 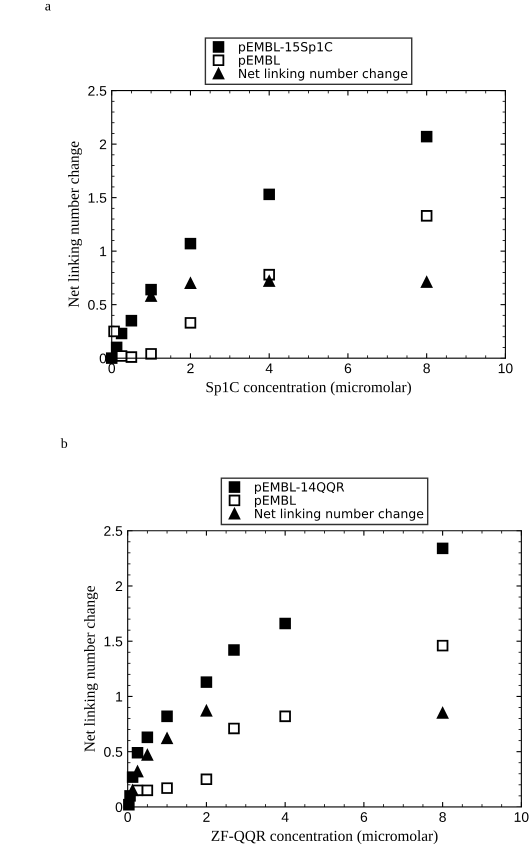 What do you see at coordinates (48, 7) in the screenshot?
I see `text: a` at bounding box center [48, 7].